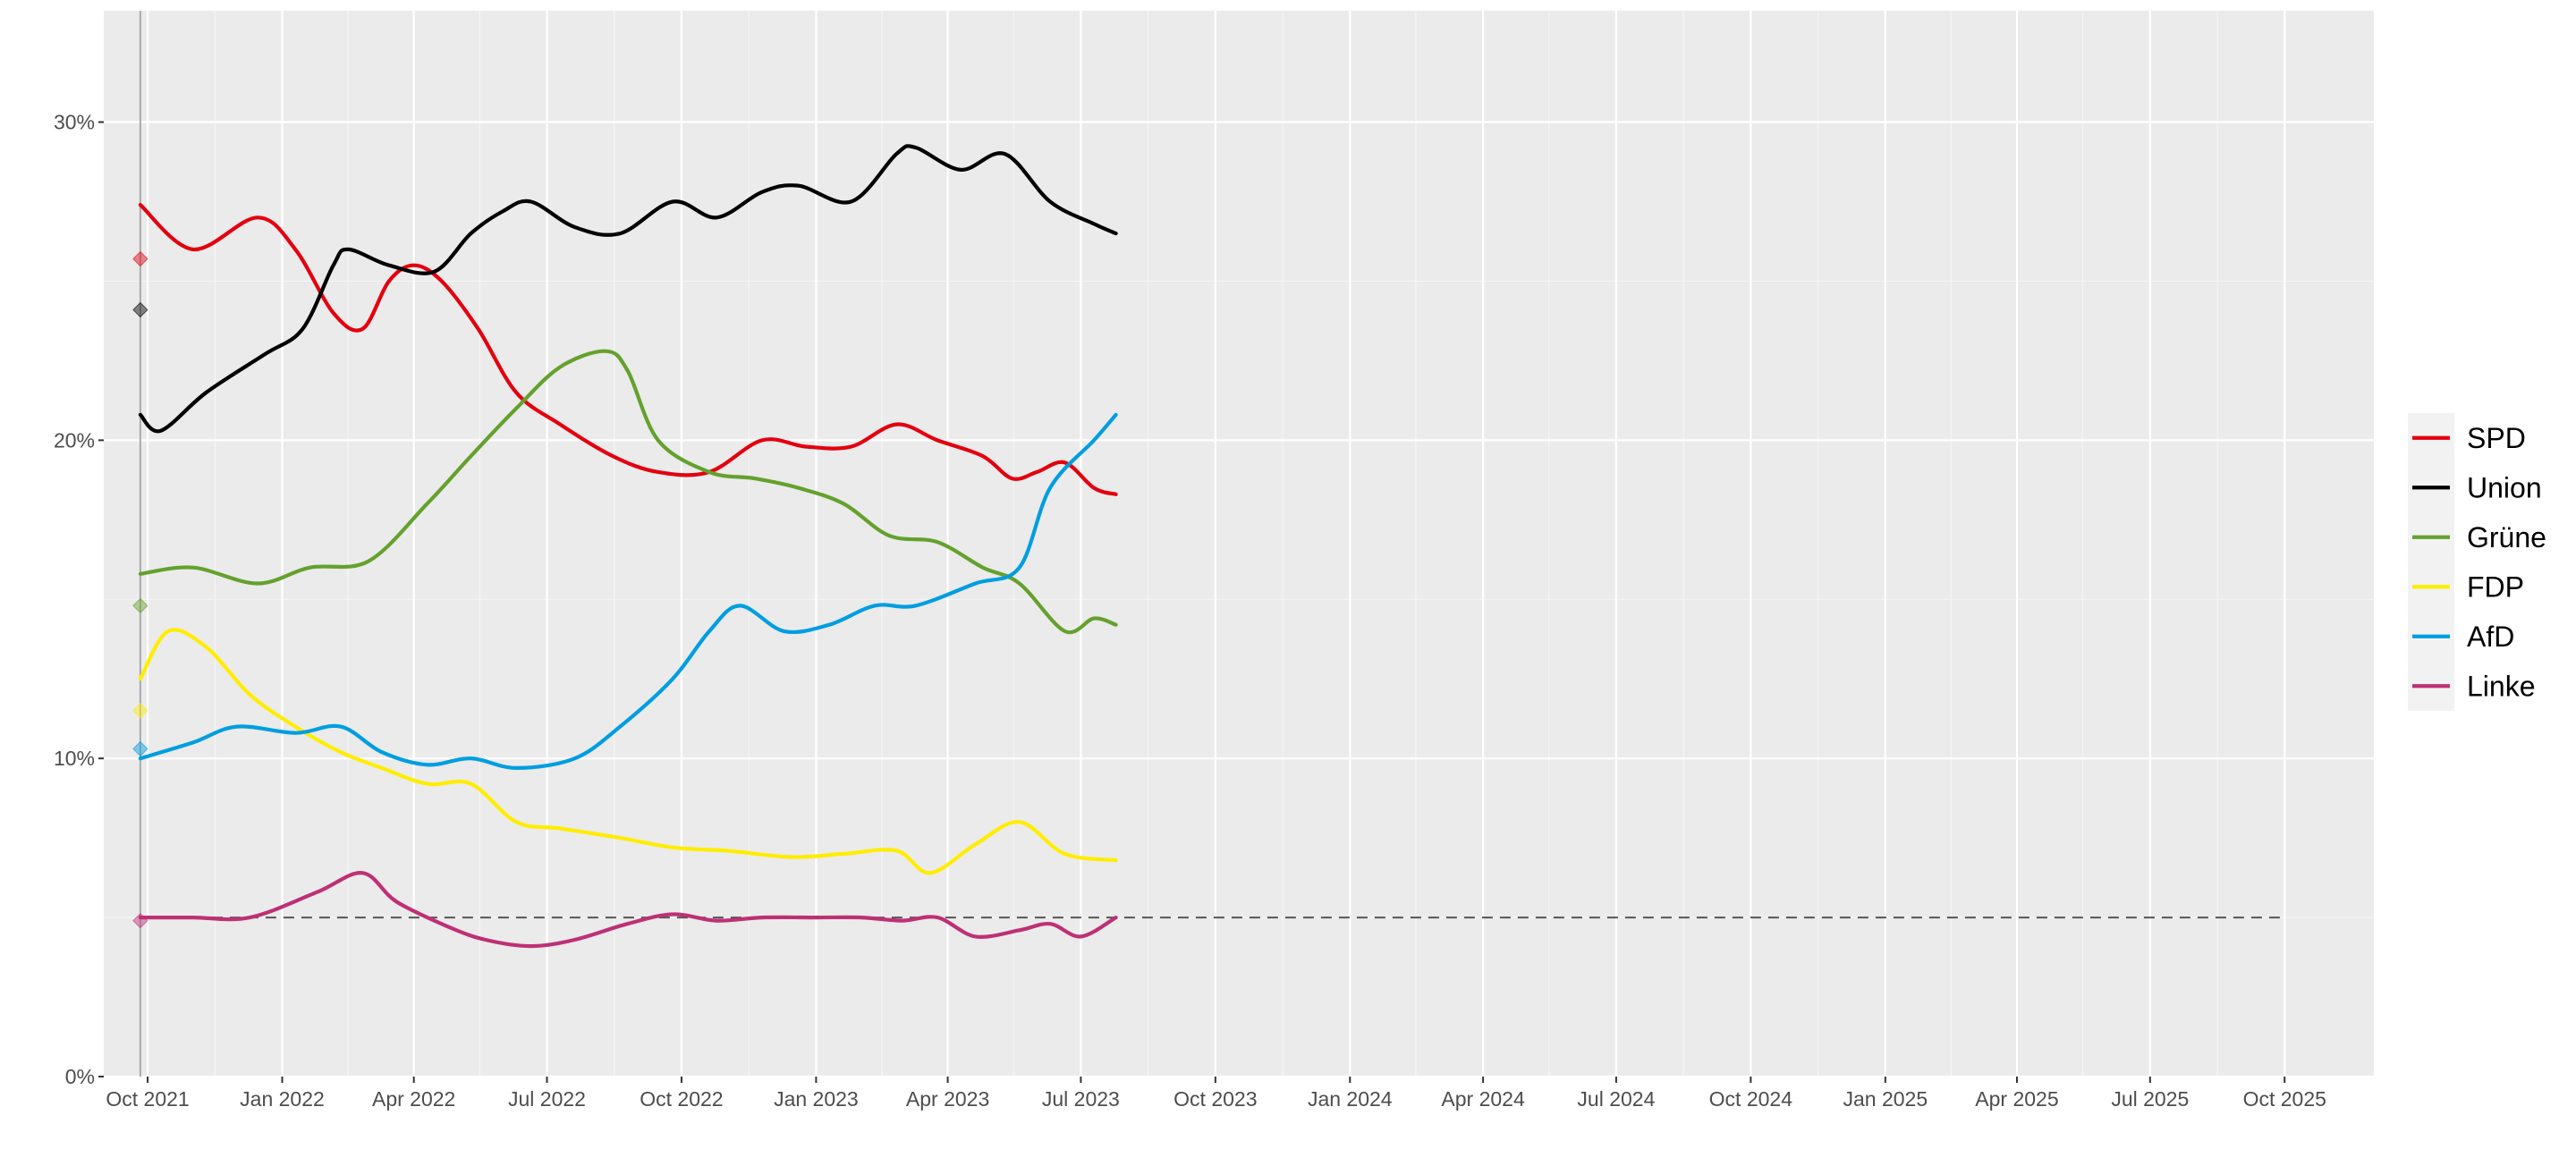 The height and width of the screenshot is (1149, 2576). What do you see at coordinates (1885, 1099) in the screenshot?
I see `x-axis-tick-label: Jan 2025` at bounding box center [1885, 1099].